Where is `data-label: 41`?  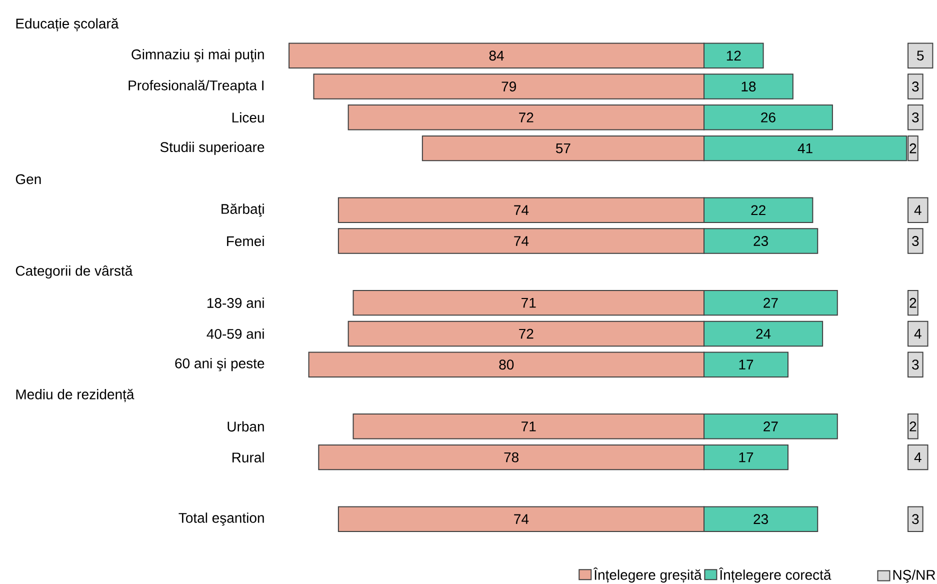 data-label: 41 is located at coordinates (805, 149).